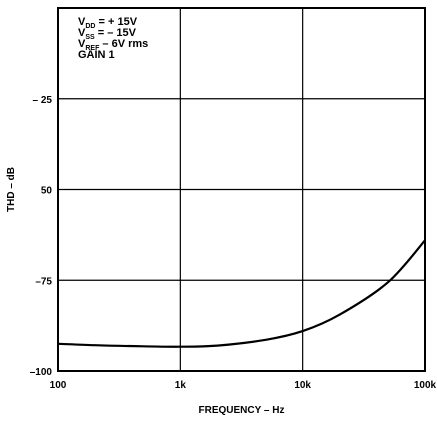 This screenshot has height=424, width=437. Describe the element at coordinates (302, 385) in the screenshot. I see `x-tick-label: 10k` at that location.